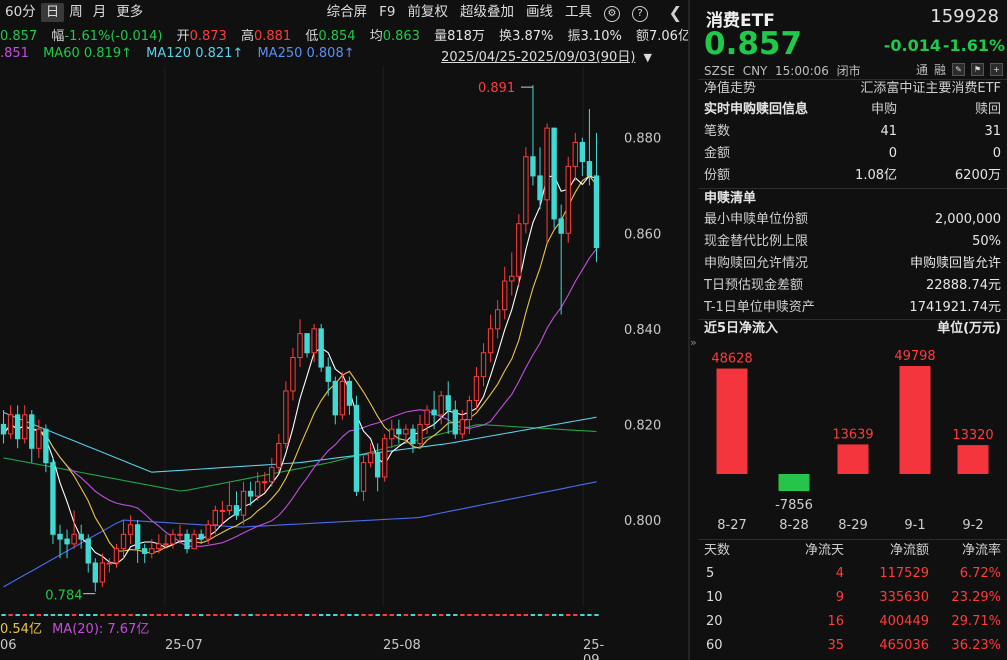 The height and width of the screenshot is (660, 1007). What do you see at coordinates (852, 132) in the screenshot?
I see `list-item: 笔数 41 31` at bounding box center [852, 132].